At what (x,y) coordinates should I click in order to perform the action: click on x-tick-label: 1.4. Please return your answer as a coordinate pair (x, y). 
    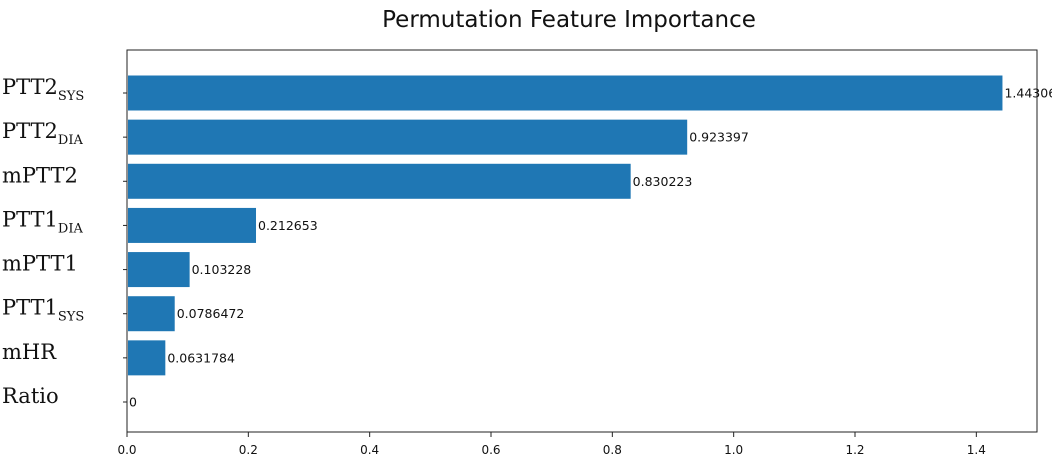
    Looking at the image, I should click on (976, 450).